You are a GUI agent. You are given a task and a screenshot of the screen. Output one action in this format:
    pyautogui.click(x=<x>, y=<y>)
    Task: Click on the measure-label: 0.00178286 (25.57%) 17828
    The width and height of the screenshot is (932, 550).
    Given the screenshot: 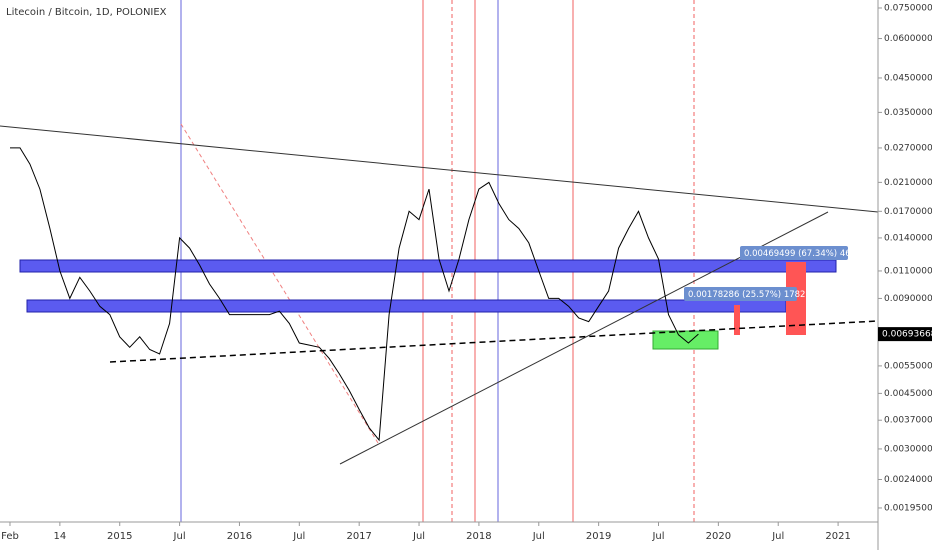 What is the action you would take?
    pyautogui.click(x=749, y=295)
    